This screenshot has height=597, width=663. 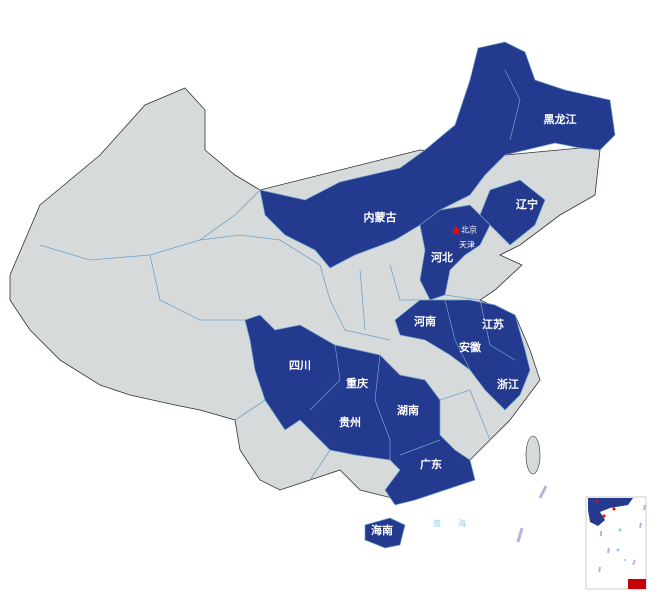 What do you see at coordinates (382, 530) in the screenshot?
I see `label-hainan: 海南` at bounding box center [382, 530].